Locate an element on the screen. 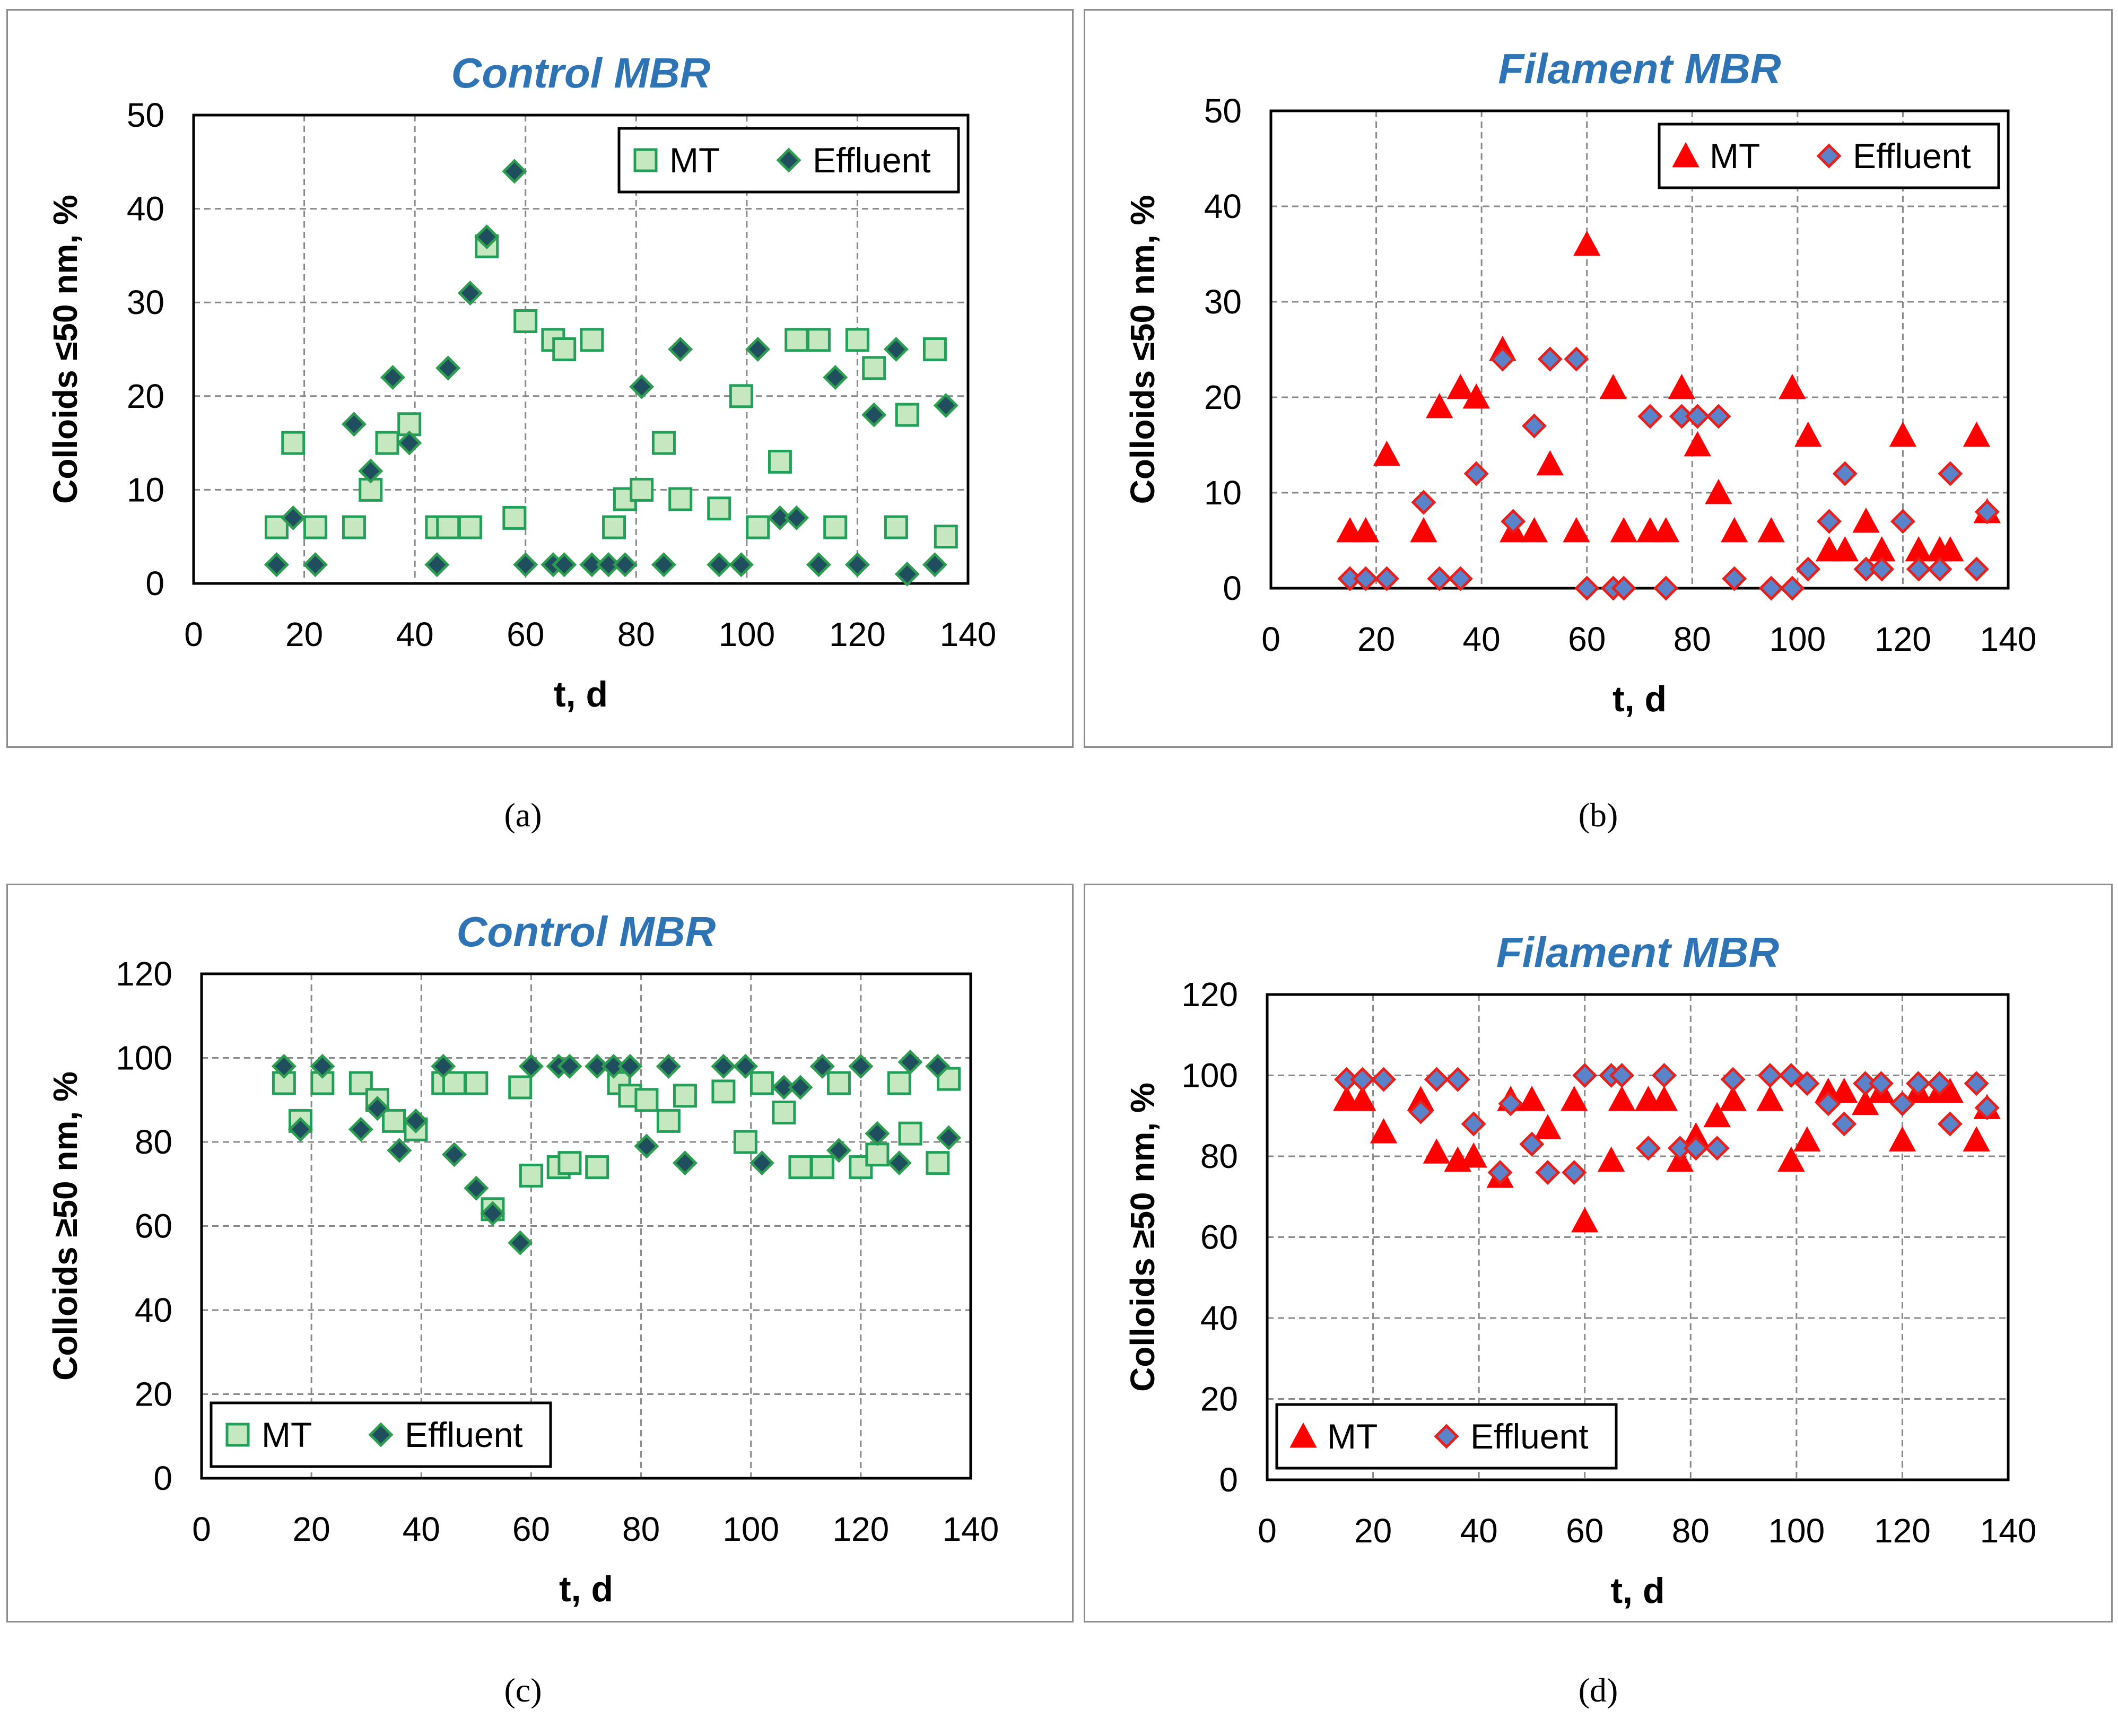 This screenshot has width=2118, height=1736. y-tick-label: 100 is located at coordinates (144, 1058).